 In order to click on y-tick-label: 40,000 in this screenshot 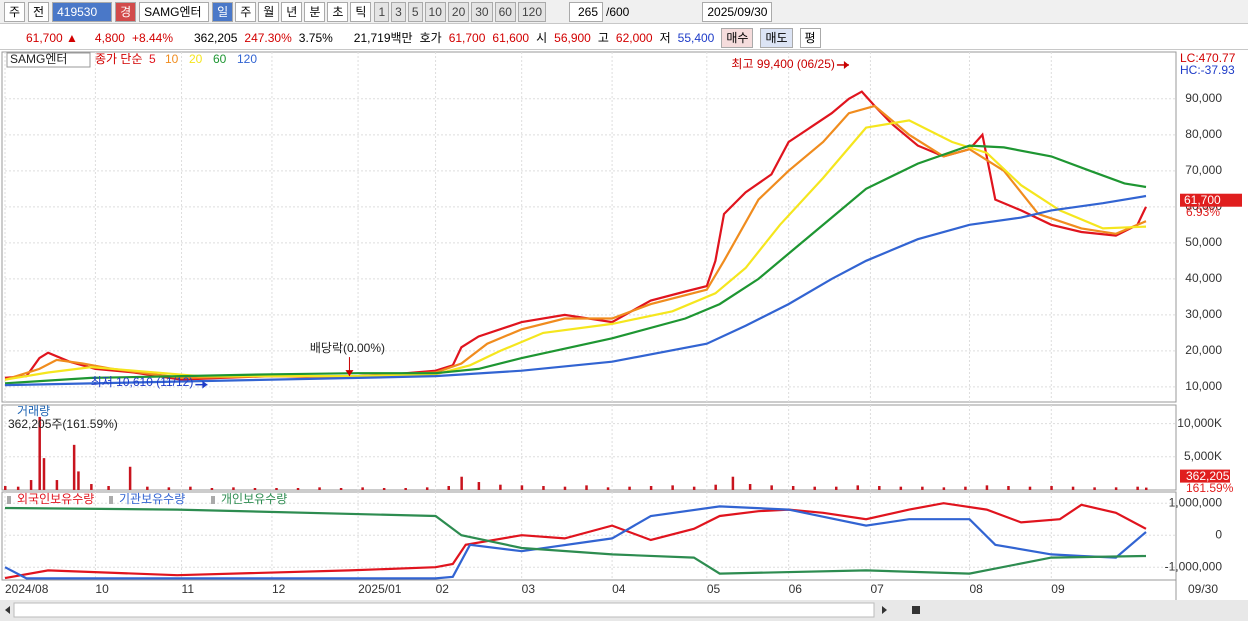, I will do `click(1203, 278)`.